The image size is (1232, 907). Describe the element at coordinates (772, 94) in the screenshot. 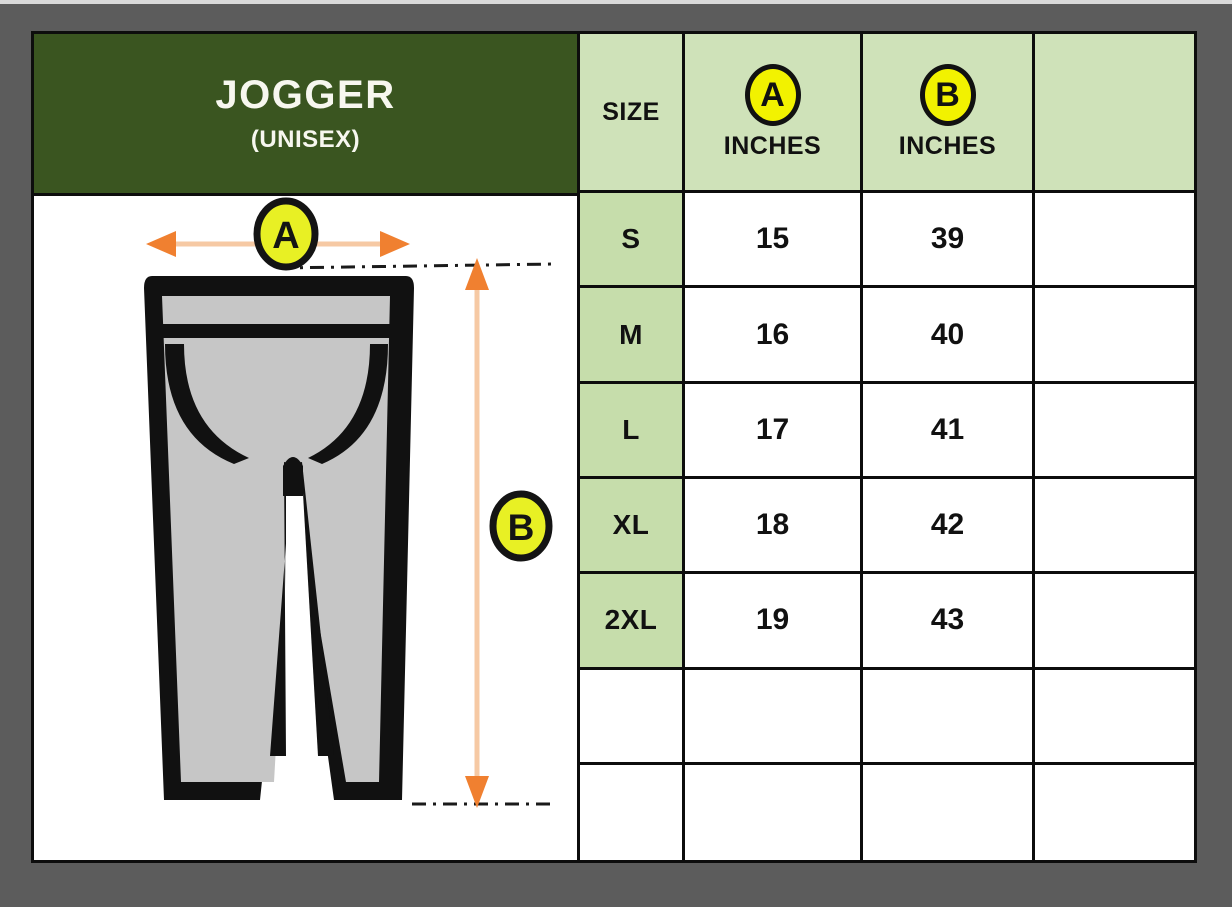

I see `badge-a-icon: A` at that location.